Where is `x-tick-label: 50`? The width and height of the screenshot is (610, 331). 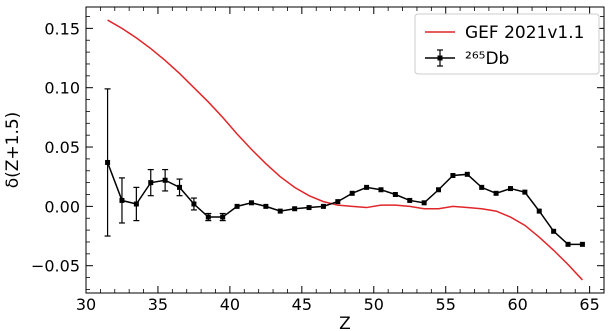
x-tick-label: 50 is located at coordinates (374, 304).